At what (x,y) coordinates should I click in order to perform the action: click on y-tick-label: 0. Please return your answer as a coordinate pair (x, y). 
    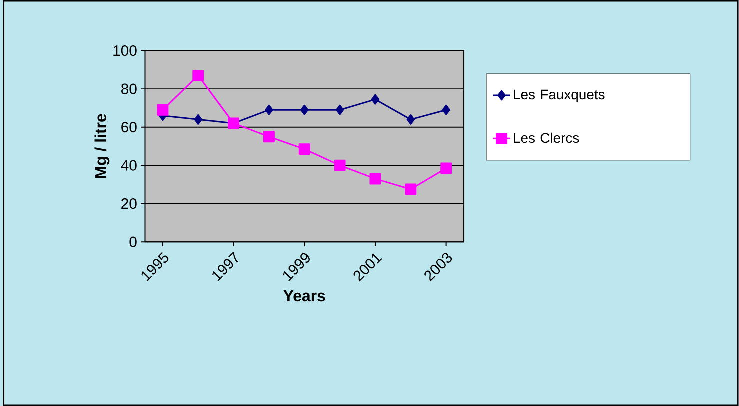
    Looking at the image, I should click on (133, 242).